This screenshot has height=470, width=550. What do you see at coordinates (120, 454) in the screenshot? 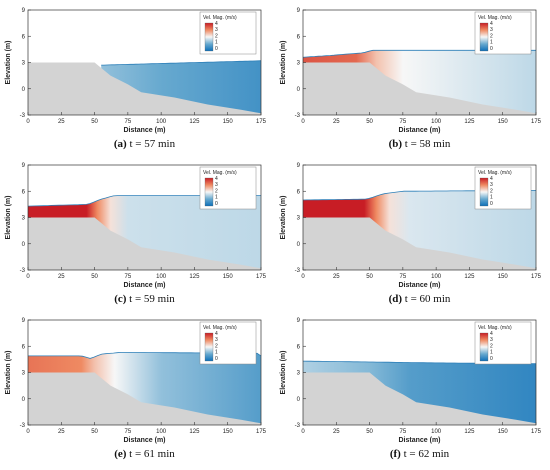
I see `panel-caption-label: (e)` at bounding box center [120, 454].